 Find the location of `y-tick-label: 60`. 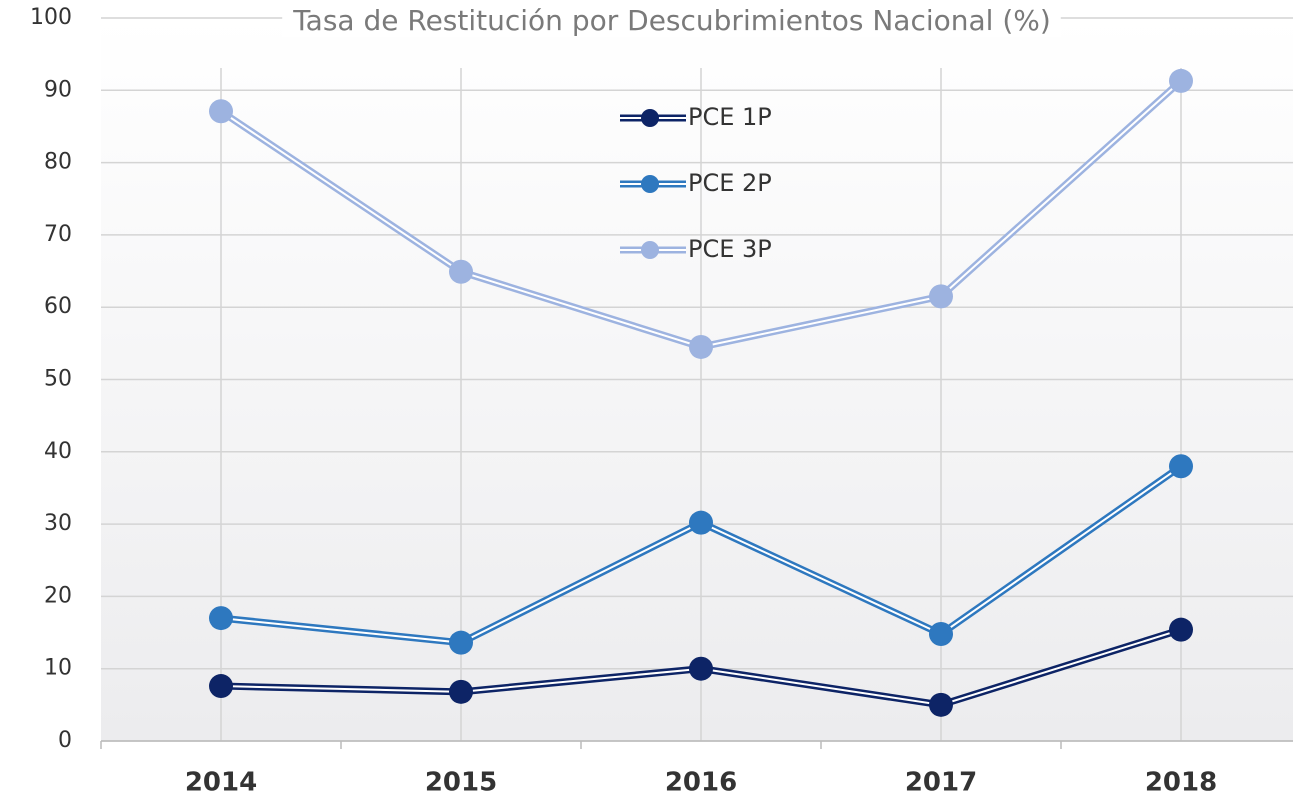

y-tick-label: 60 is located at coordinates (58, 306).